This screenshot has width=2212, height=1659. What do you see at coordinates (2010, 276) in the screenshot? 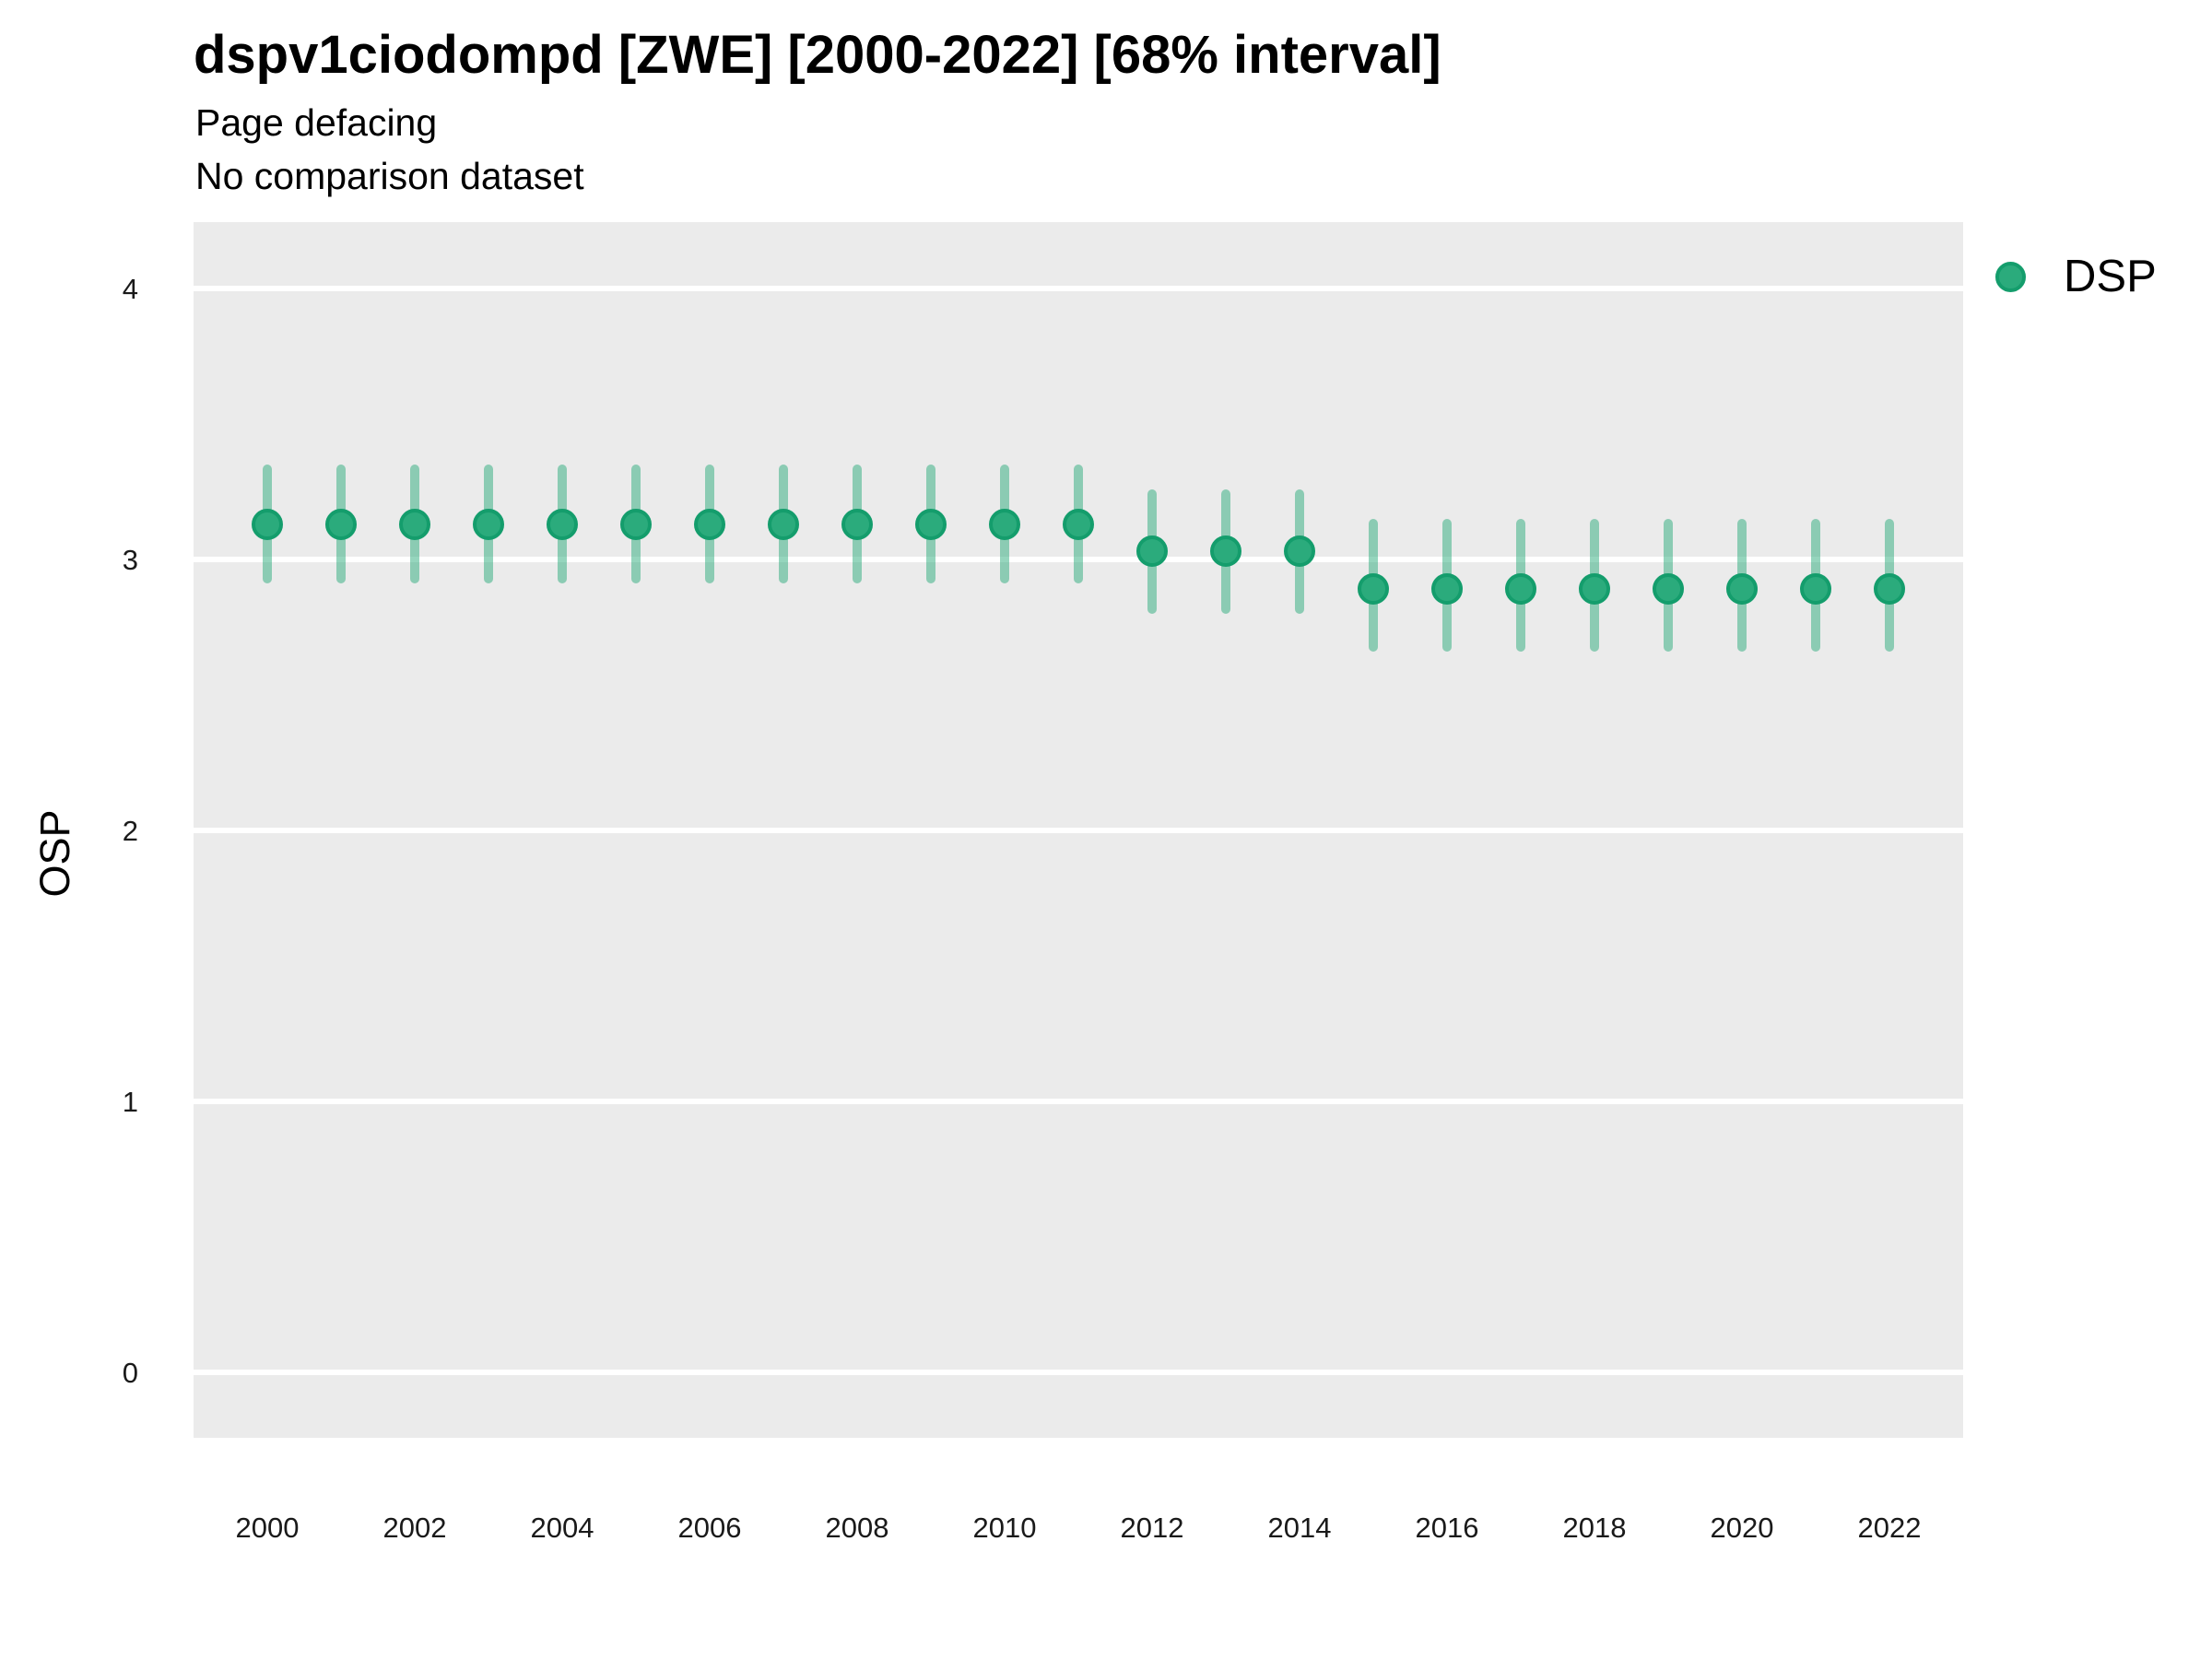
I see `legend-point-icon` at bounding box center [2010, 276].